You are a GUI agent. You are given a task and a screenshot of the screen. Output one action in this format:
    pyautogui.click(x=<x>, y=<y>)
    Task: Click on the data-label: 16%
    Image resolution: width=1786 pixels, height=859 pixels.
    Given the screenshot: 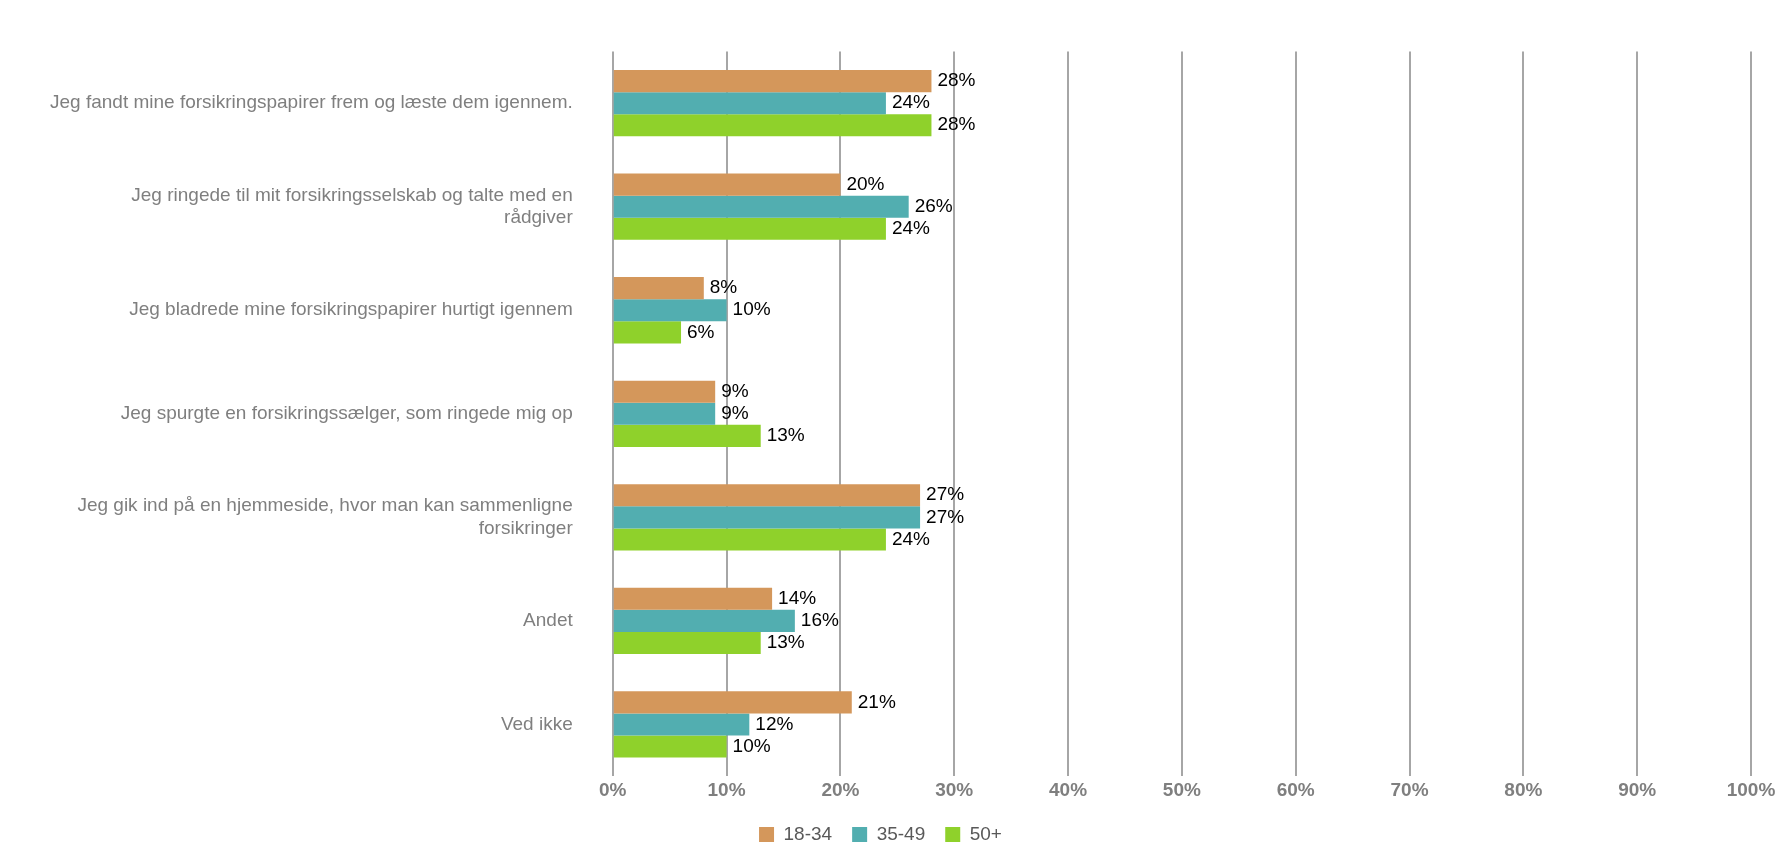 What is the action you would take?
    pyautogui.click(x=819, y=620)
    